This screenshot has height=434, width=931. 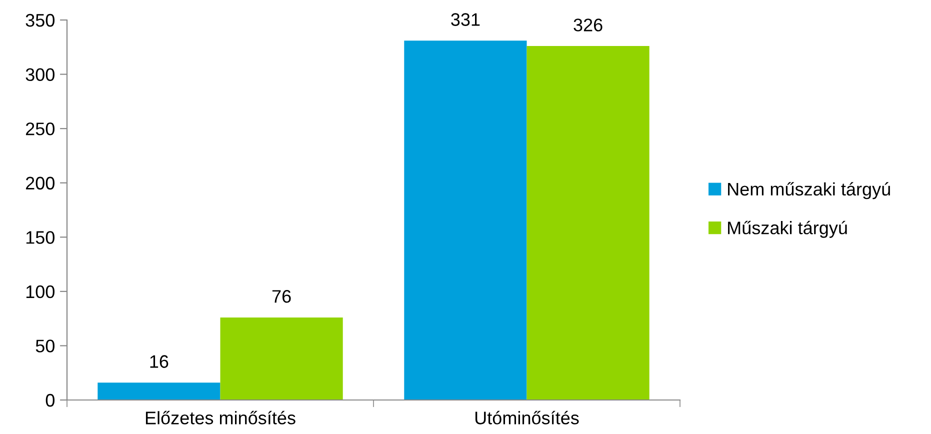 I want to click on y-tick-label: 50, so click(x=45, y=346).